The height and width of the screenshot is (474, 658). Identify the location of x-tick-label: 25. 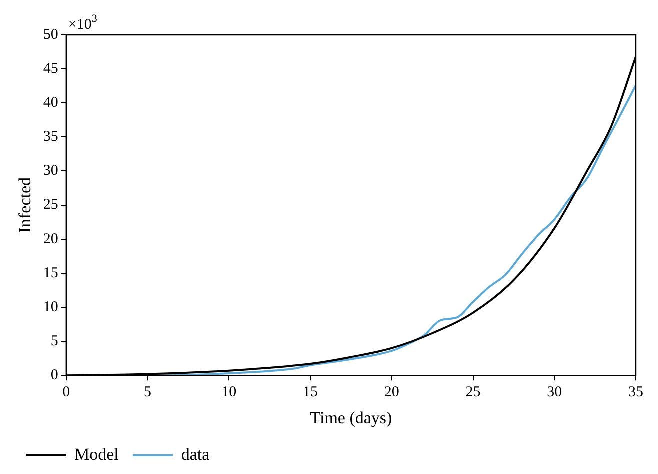
(473, 392).